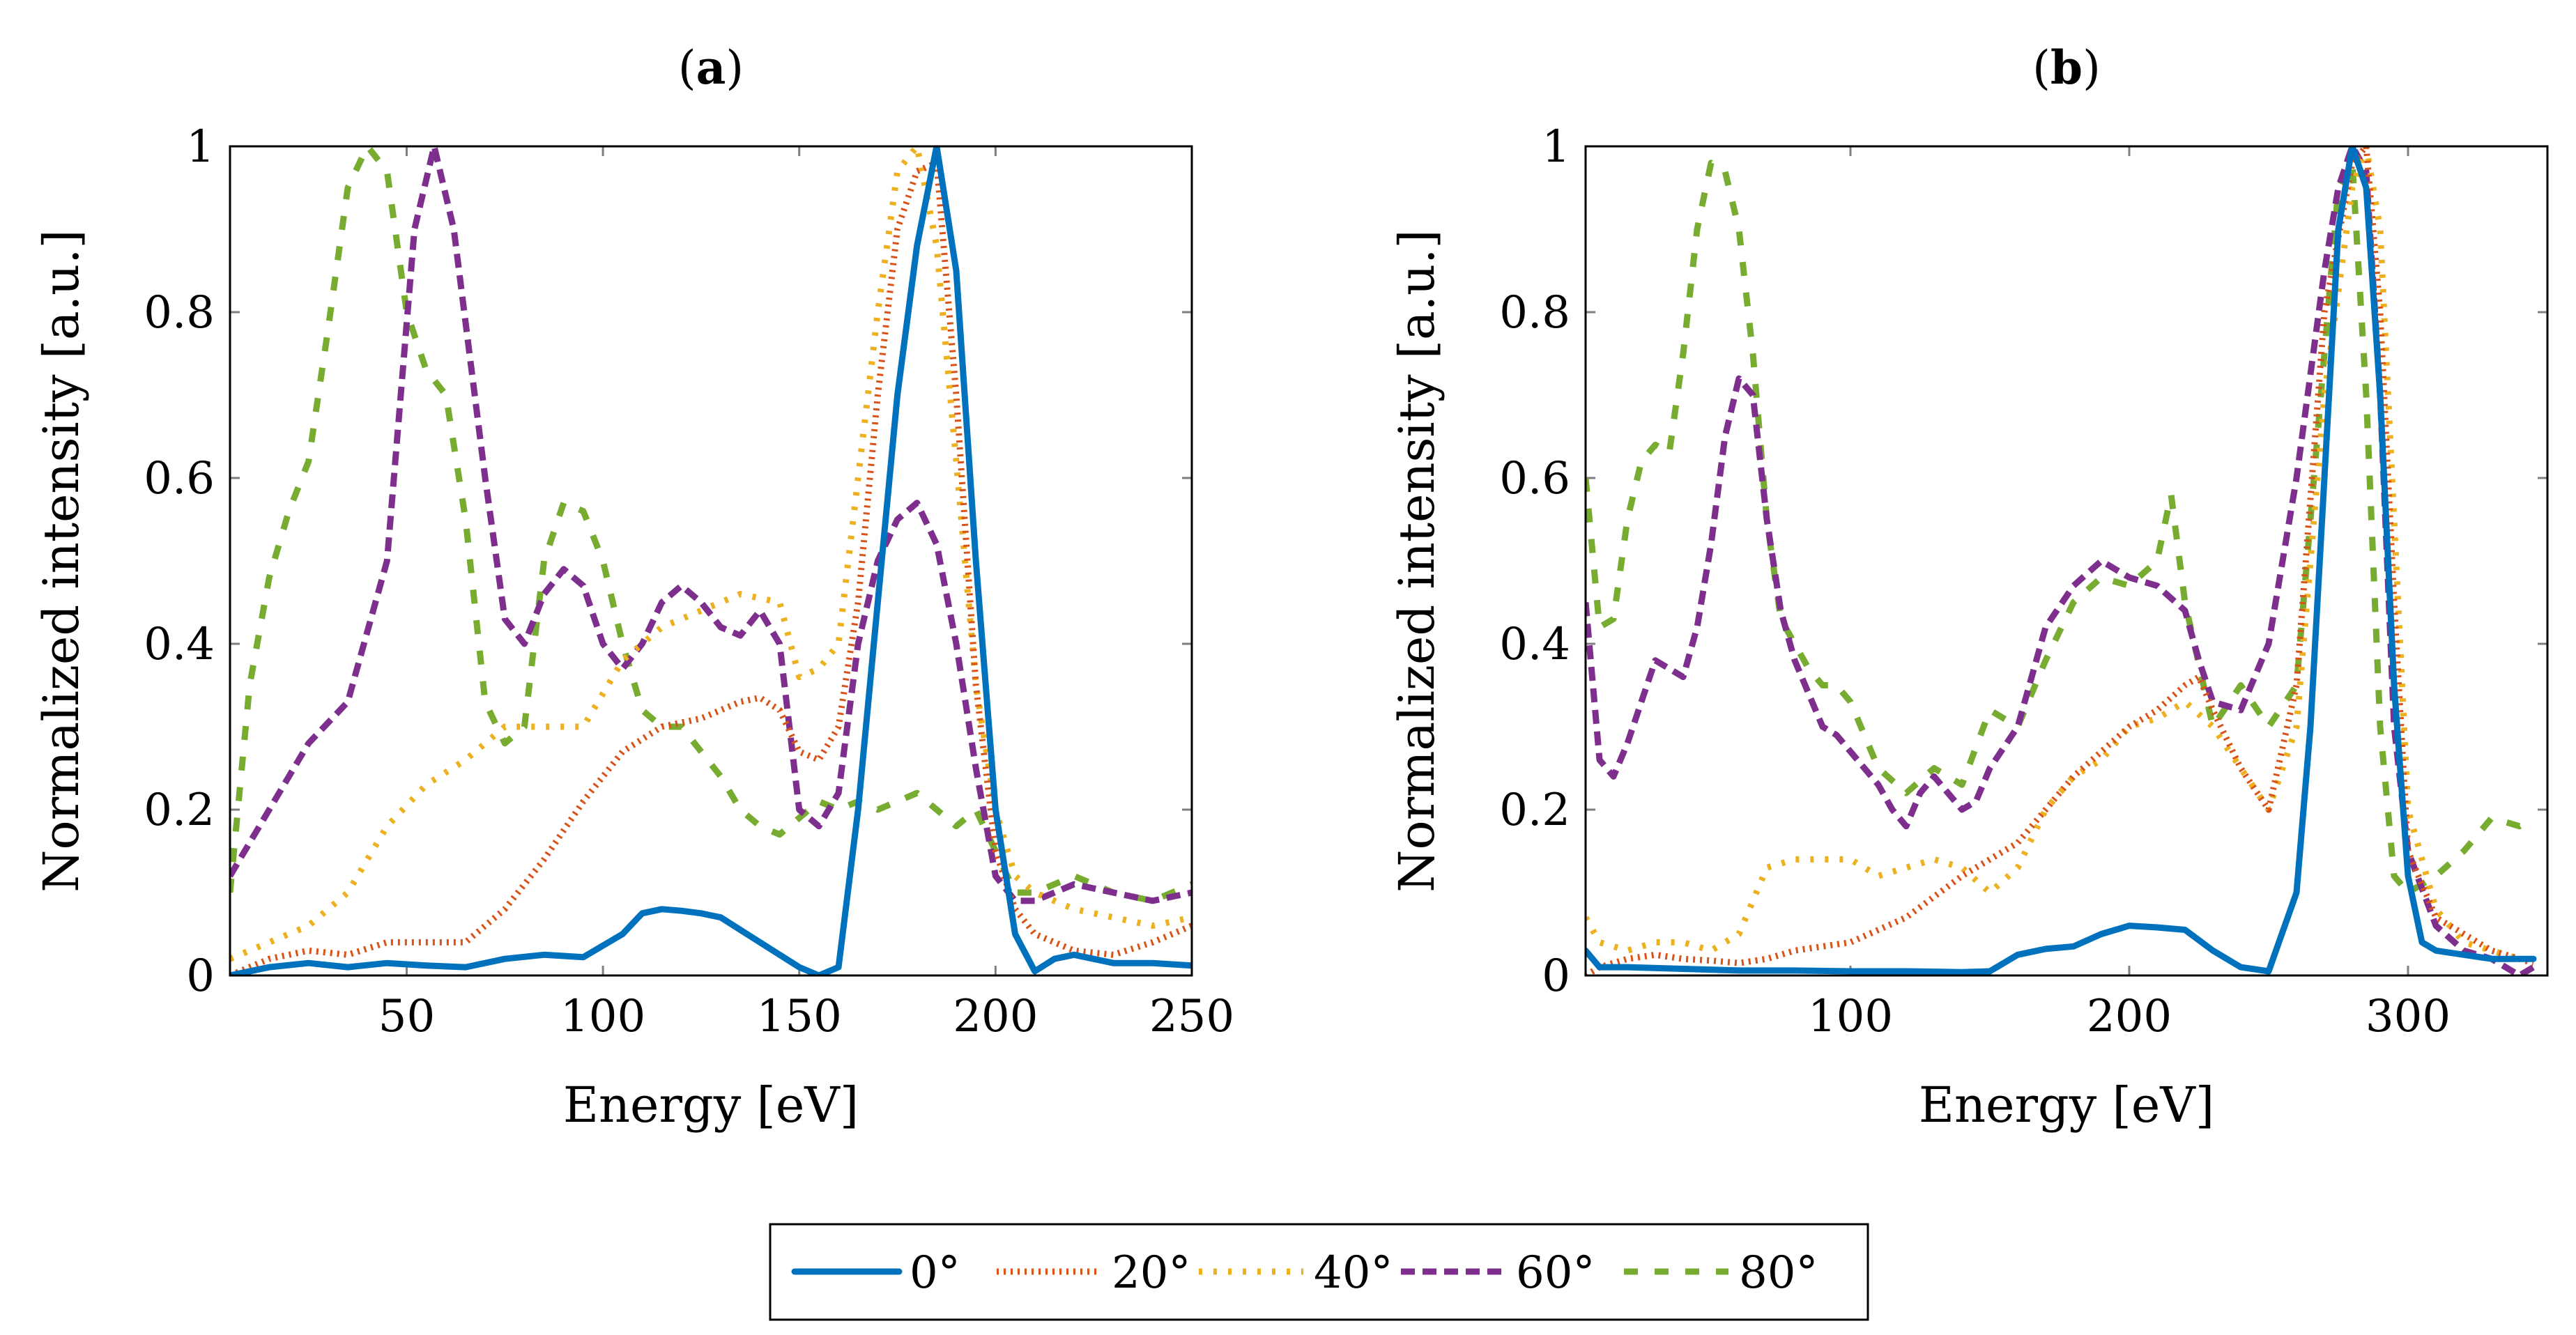 Image resolution: width=2576 pixels, height=1335 pixels. What do you see at coordinates (179, 478) in the screenshot?
I see `panel-a-ytick-label: 0.6` at bounding box center [179, 478].